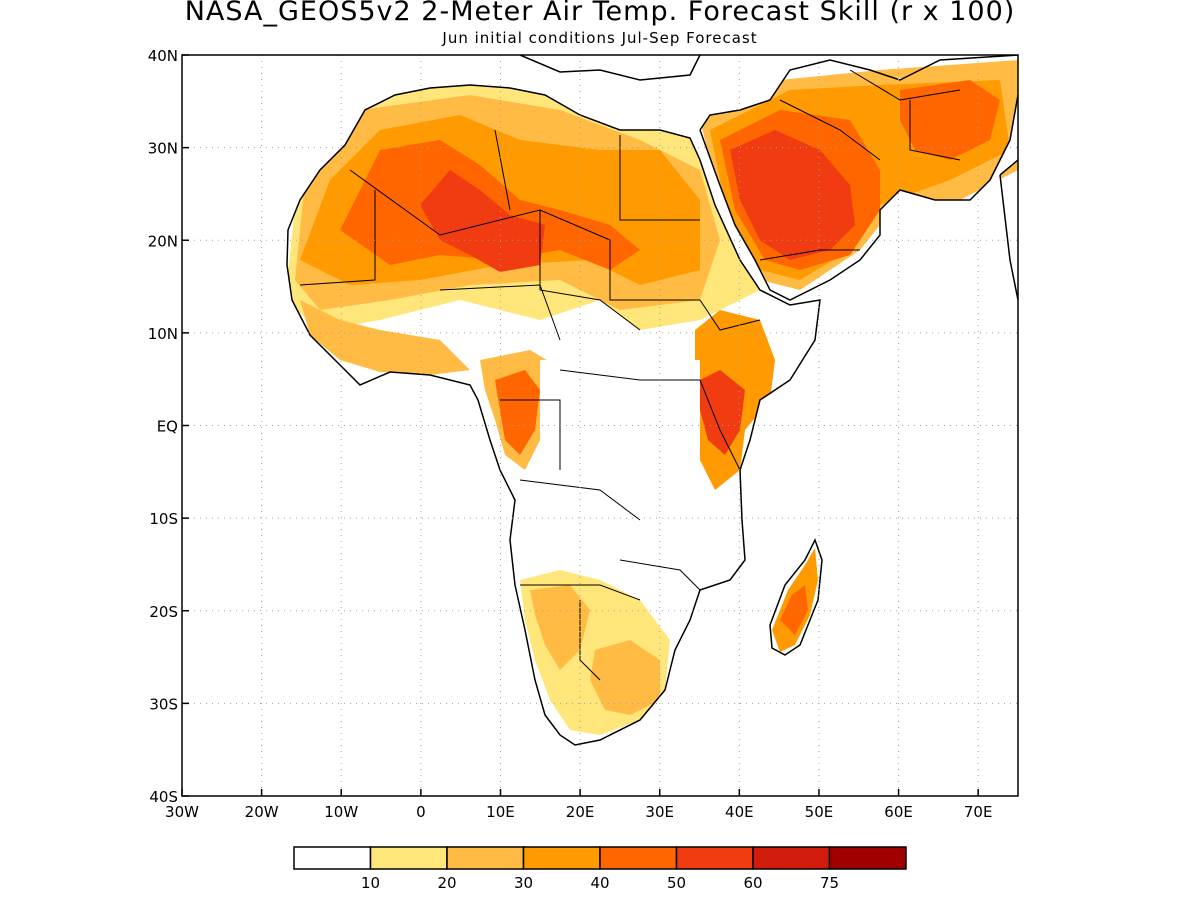 Image resolution: width=1200 pixels, height=900 pixels. I want to click on y-tick-label: 20S, so click(163, 612).